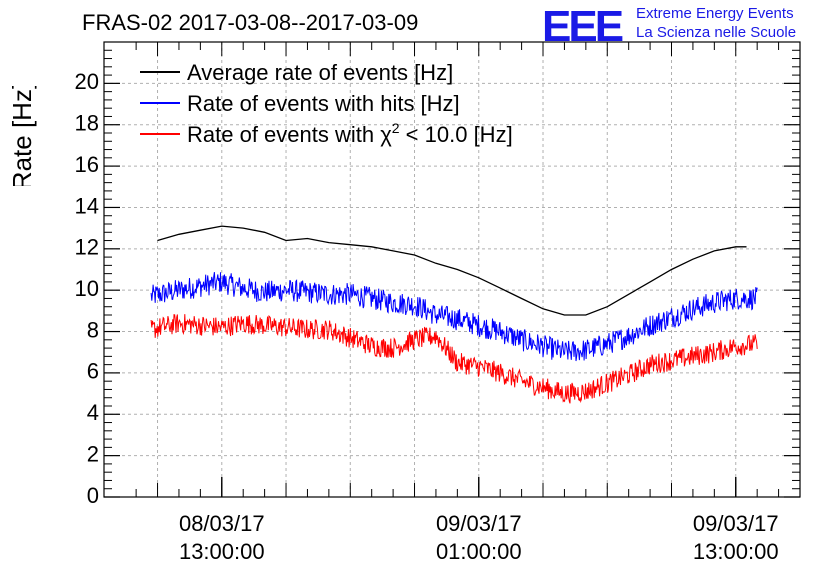  What do you see at coordinates (93, 495) in the screenshot?
I see `y-tick-label: 0` at bounding box center [93, 495].